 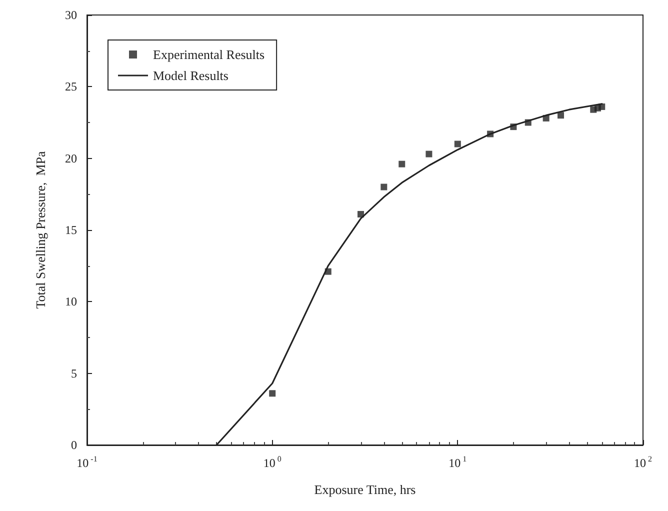 What do you see at coordinates (74, 445) in the screenshot?
I see `y-tick-label: 0` at bounding box center [74, 445].